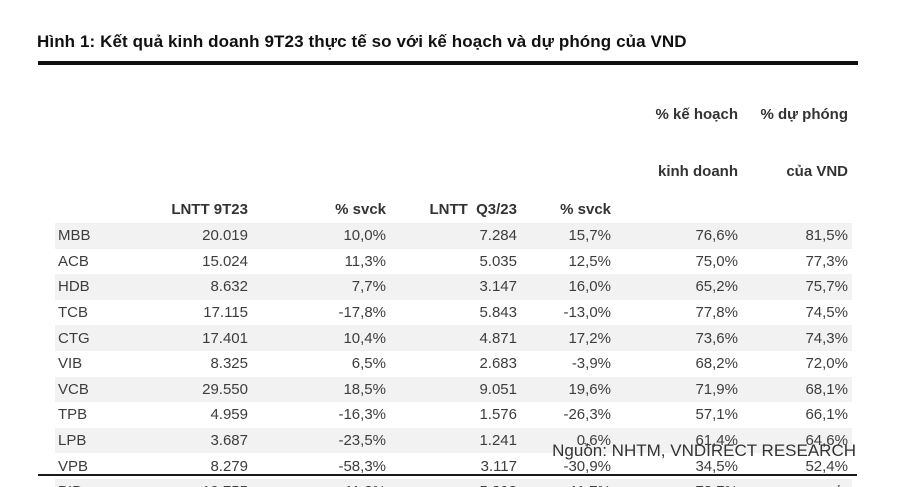 This screenshot has height=487, width=900. I want to click on cell-lntt-q3: 3.147, so click(498, 287).